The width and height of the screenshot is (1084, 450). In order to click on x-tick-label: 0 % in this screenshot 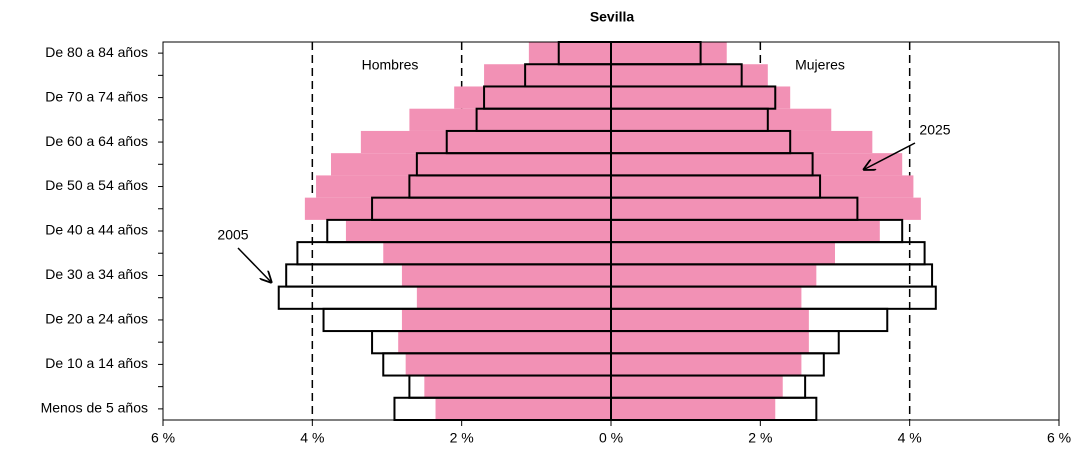, I will do `click(611, 438)`.